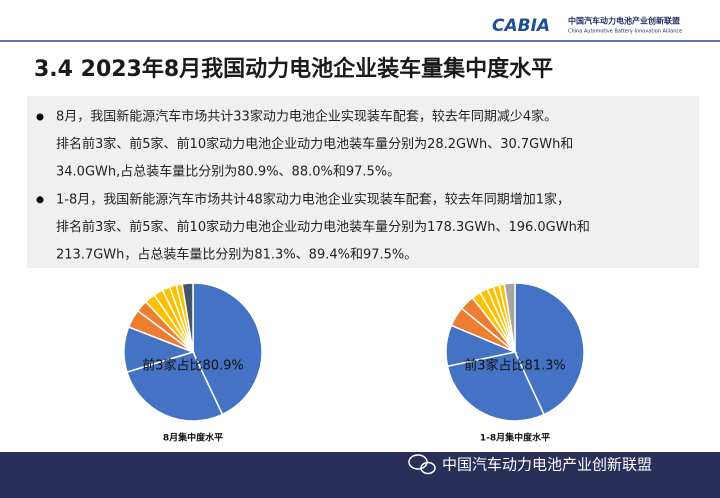  I want to click on logo: CABIA, so click(521, 26).